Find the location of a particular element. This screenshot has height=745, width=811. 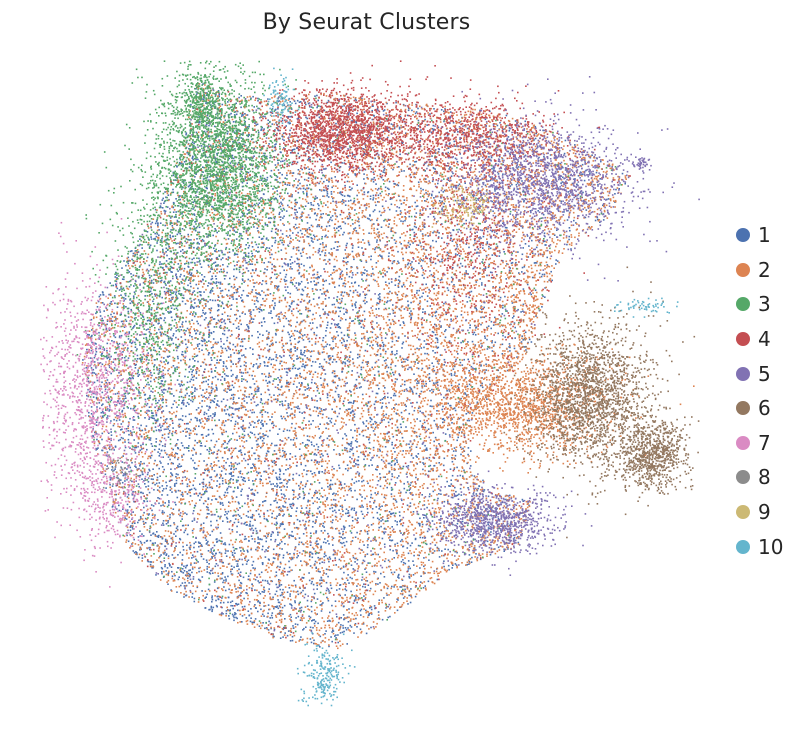

legend-item-6: 6 is located at coordinates (769, 408).